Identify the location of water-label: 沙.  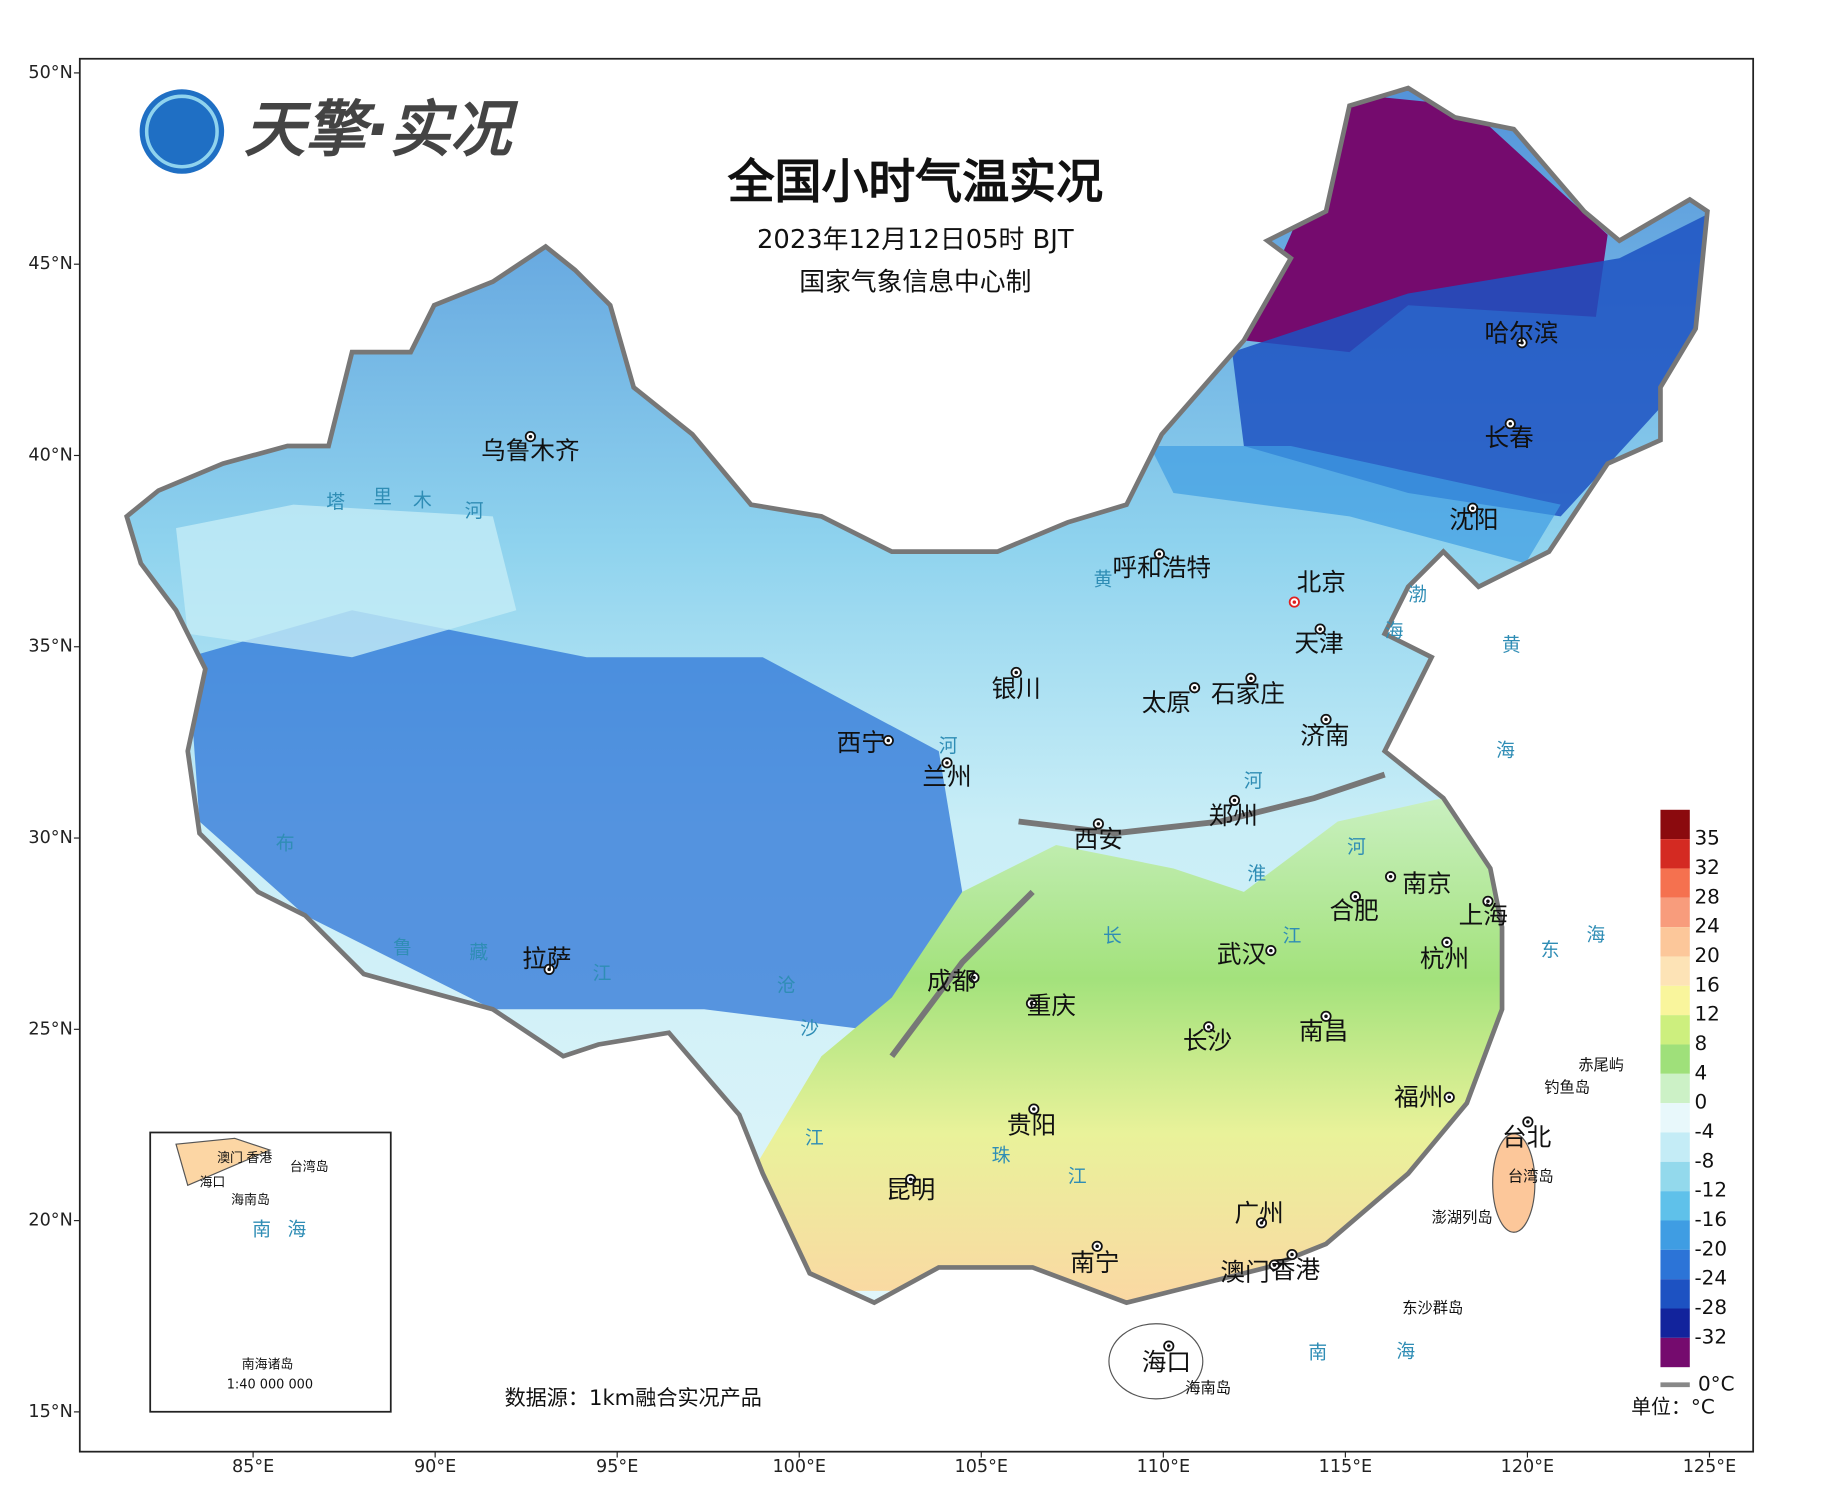
(809, 1029).